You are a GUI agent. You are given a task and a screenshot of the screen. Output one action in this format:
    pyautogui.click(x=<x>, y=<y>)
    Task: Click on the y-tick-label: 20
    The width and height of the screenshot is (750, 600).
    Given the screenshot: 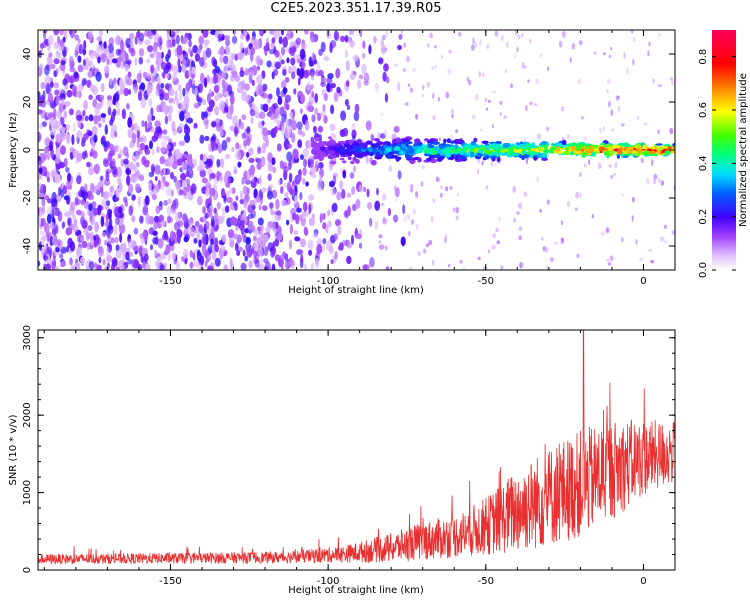 What is the action you would take?
    pyautogui.click(x=27, y=102)
    